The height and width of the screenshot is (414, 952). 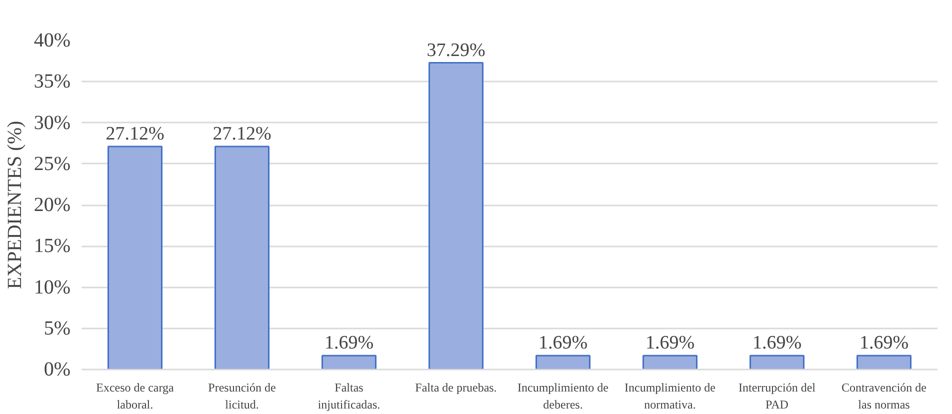 I want to click on data-label: 37.29%, so click(x=456, y=50).